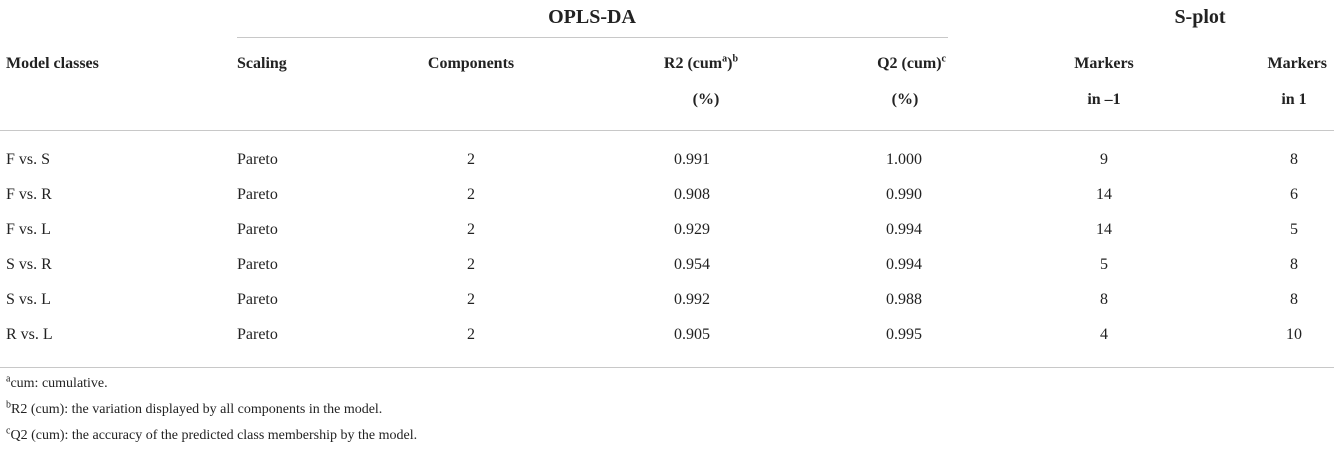  I want to click on group-underline-oplsda, so click(592, 37).